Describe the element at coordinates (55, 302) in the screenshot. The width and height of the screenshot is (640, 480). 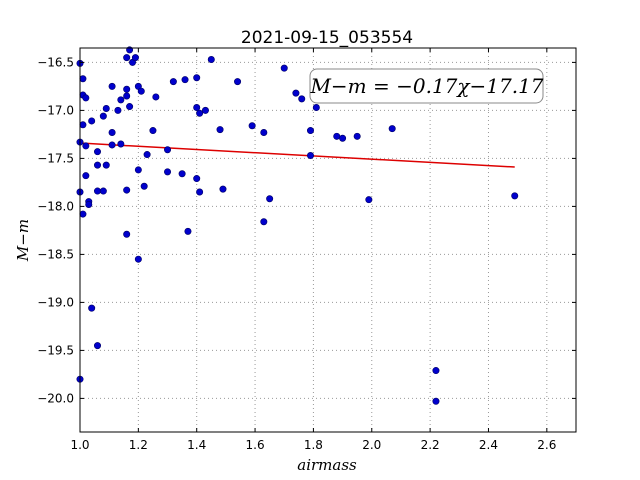
I see `y-tick-label: −19.0` at that location.